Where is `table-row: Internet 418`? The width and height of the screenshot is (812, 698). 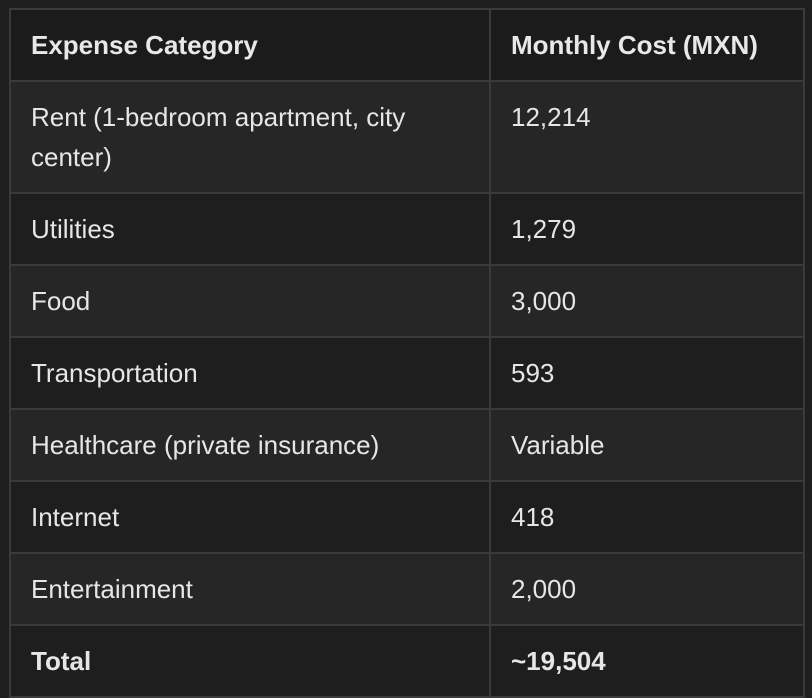 table-row: Internet 418 is located at coordinates (407, 517).